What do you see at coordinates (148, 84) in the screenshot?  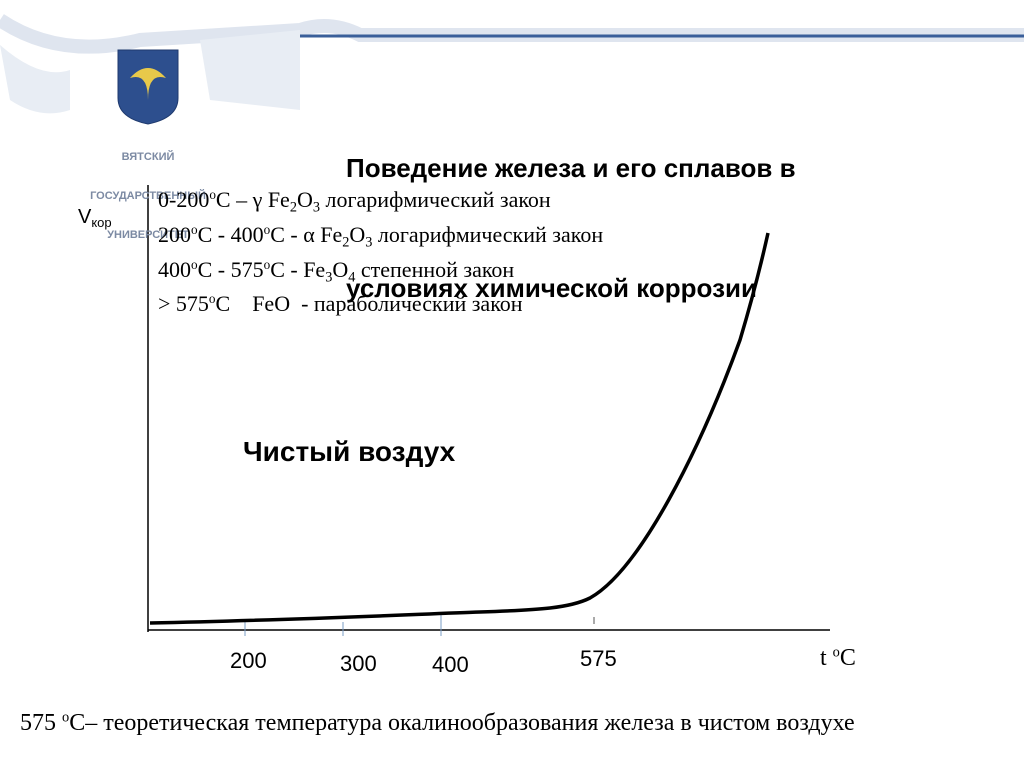 I see `crest-bird` at bounding box center [148, 84].